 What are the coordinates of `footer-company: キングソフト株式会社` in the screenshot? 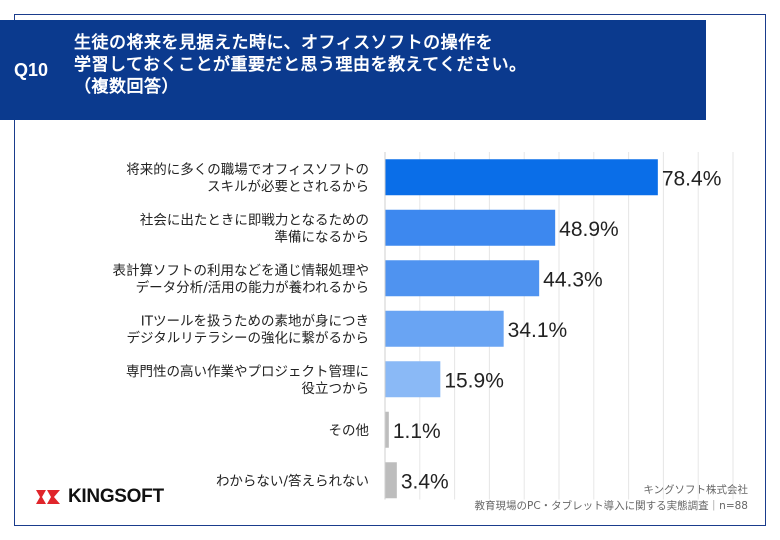 It's located at (695, 490).